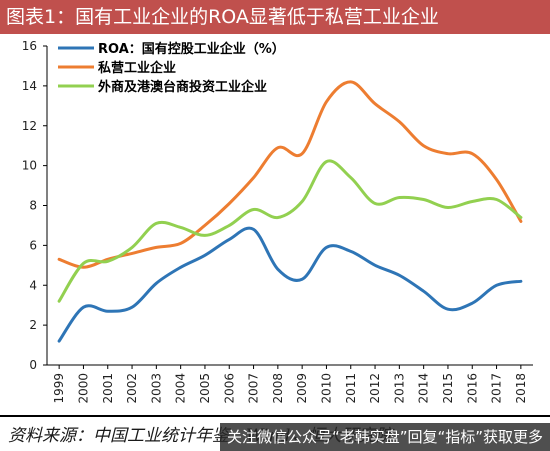 This screenshot has width=550, height=451. What do you see at coordinates (29, 86) in the screenshot?
I see `y-tick-label: 14` at bounding box center [29, 86].